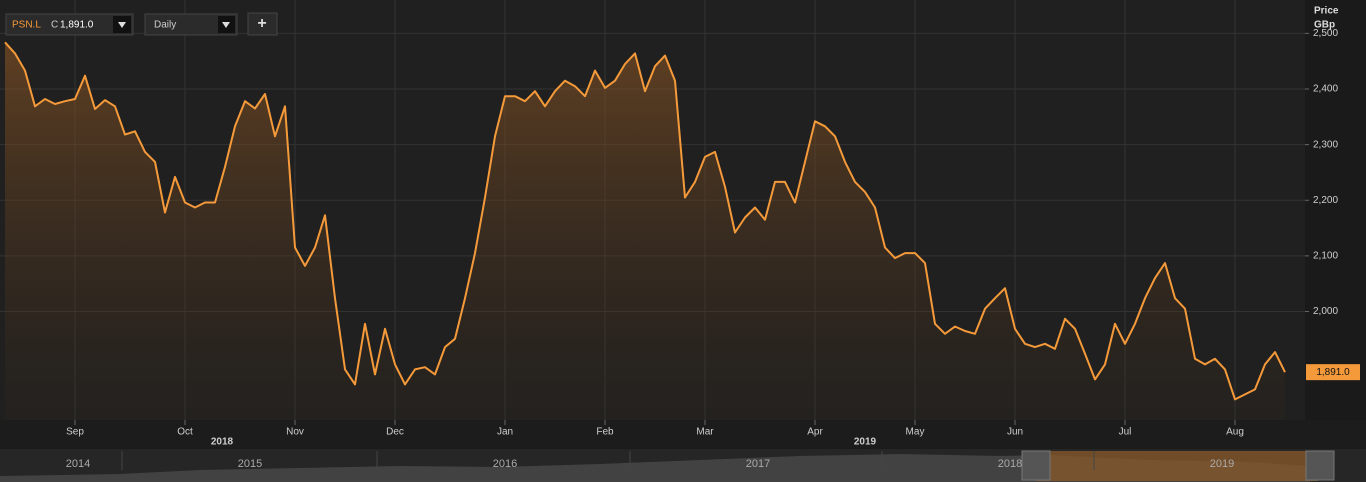  Describe the element at coordinates (75, 432) in the screenshot. I see `x-tick-label: Sep` at that location.